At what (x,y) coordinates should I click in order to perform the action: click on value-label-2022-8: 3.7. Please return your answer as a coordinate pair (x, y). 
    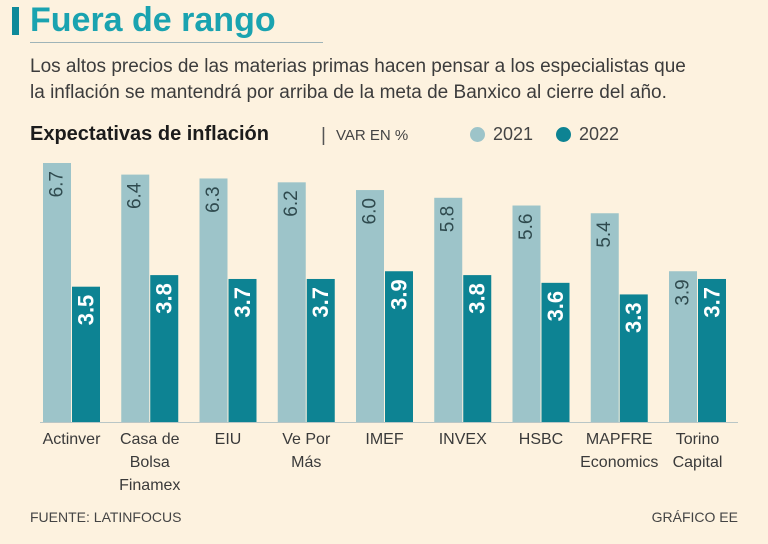
    Looking at the image, I should click on (712, 302).